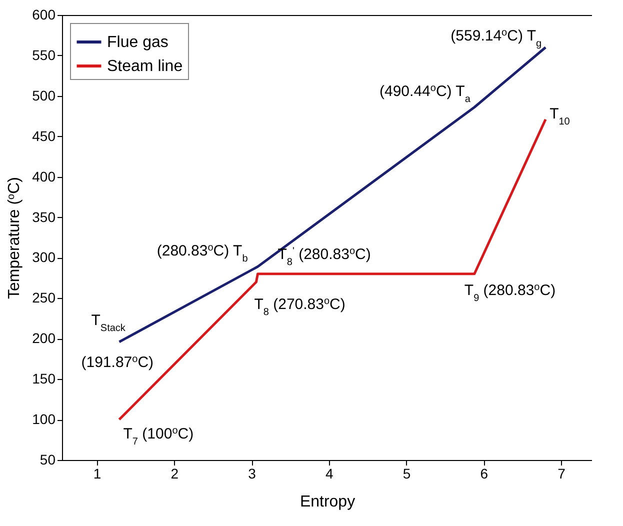 This screenshot has height=526, width=623. Describe the element at coordinates (44, 419) in the screenshot. I see `y-tick-label: 100` at that location.